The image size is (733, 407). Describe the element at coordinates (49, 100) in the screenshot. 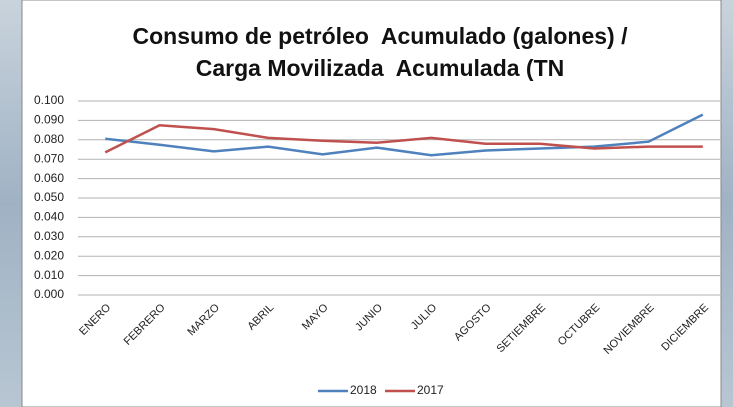

I see `y-tick-label: 0.100` at that location.